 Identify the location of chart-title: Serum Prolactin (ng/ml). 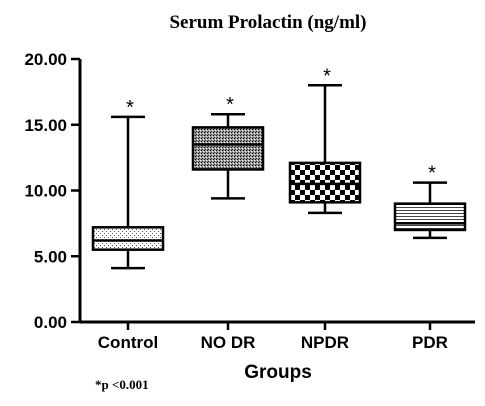
(267, 22).